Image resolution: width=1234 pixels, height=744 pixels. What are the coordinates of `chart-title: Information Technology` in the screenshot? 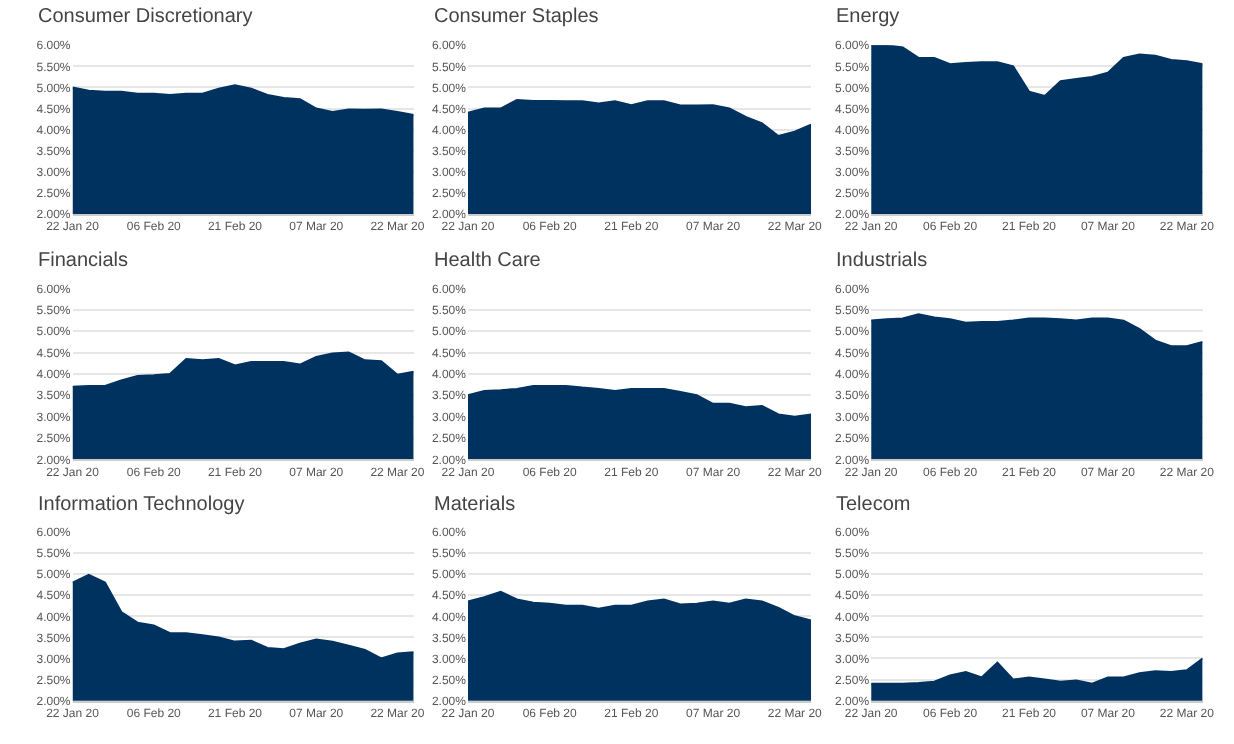 It's located at (141, 505).